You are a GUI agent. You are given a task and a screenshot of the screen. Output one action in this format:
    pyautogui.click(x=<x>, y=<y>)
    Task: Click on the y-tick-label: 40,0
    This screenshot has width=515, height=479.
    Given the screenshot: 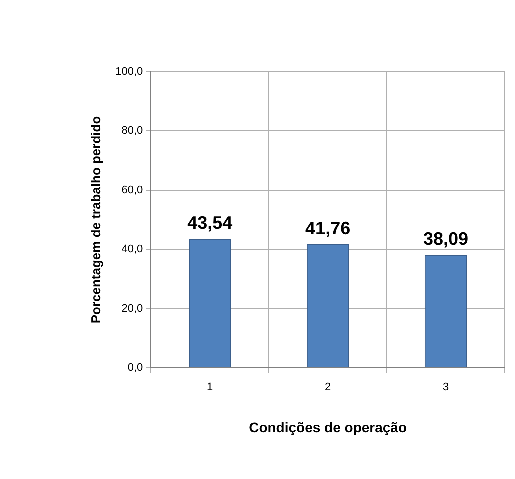 What is the action you would take?
    pyautogui.click(x=133, y=250)
    